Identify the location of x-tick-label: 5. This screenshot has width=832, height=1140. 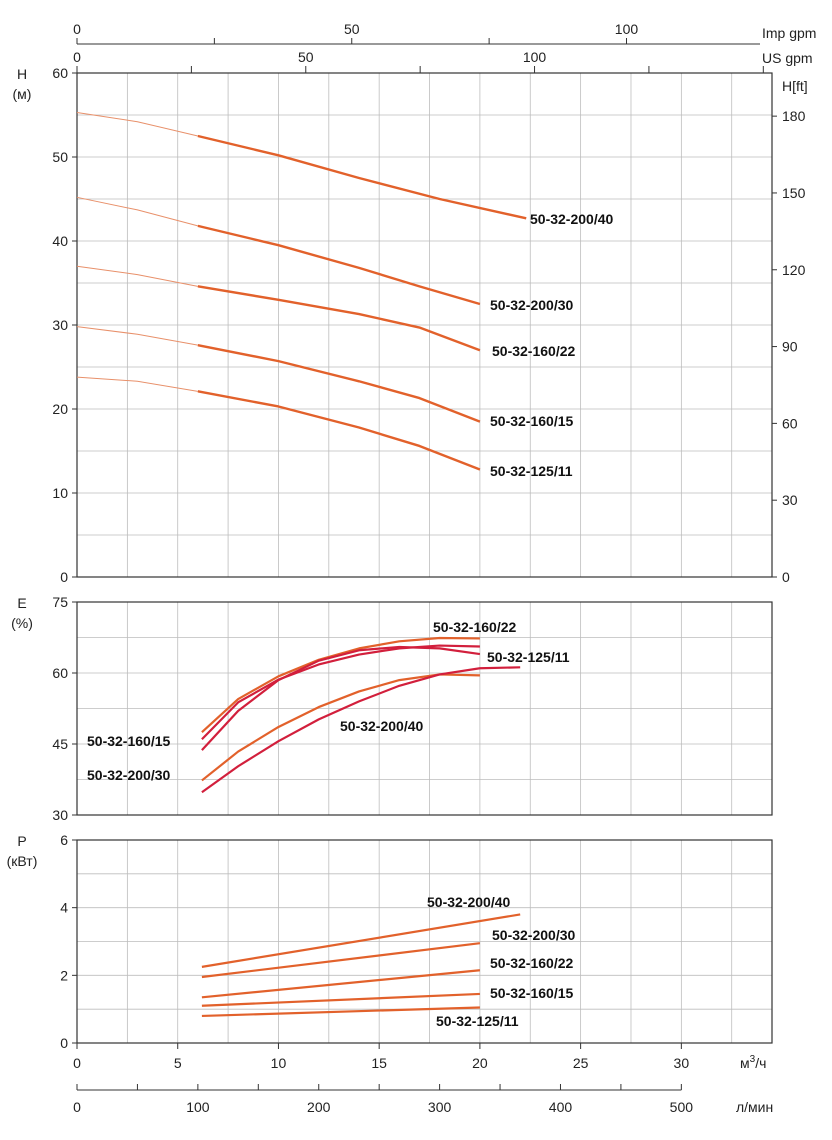
(178, 1063).